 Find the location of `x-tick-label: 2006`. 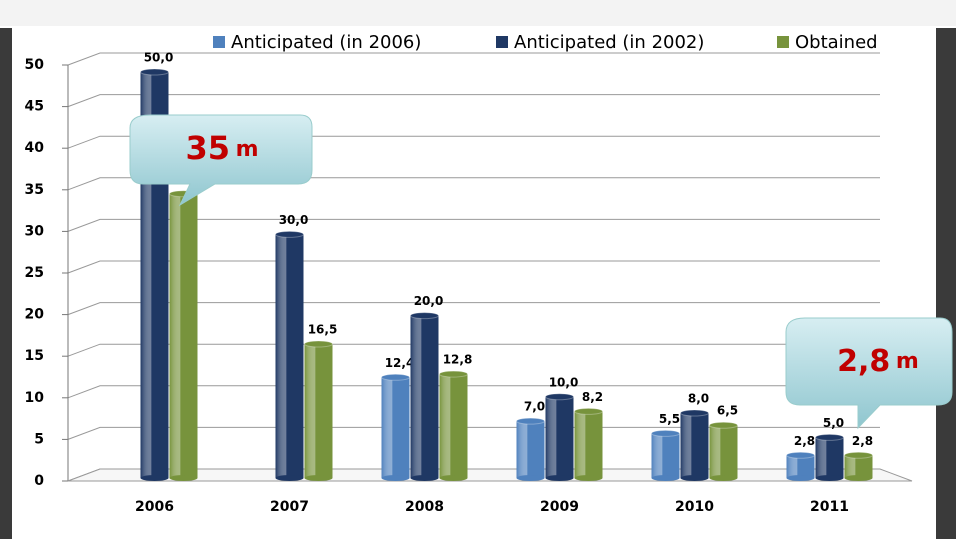

x-tick-label: 2006 is located at coordinates (154, 507).